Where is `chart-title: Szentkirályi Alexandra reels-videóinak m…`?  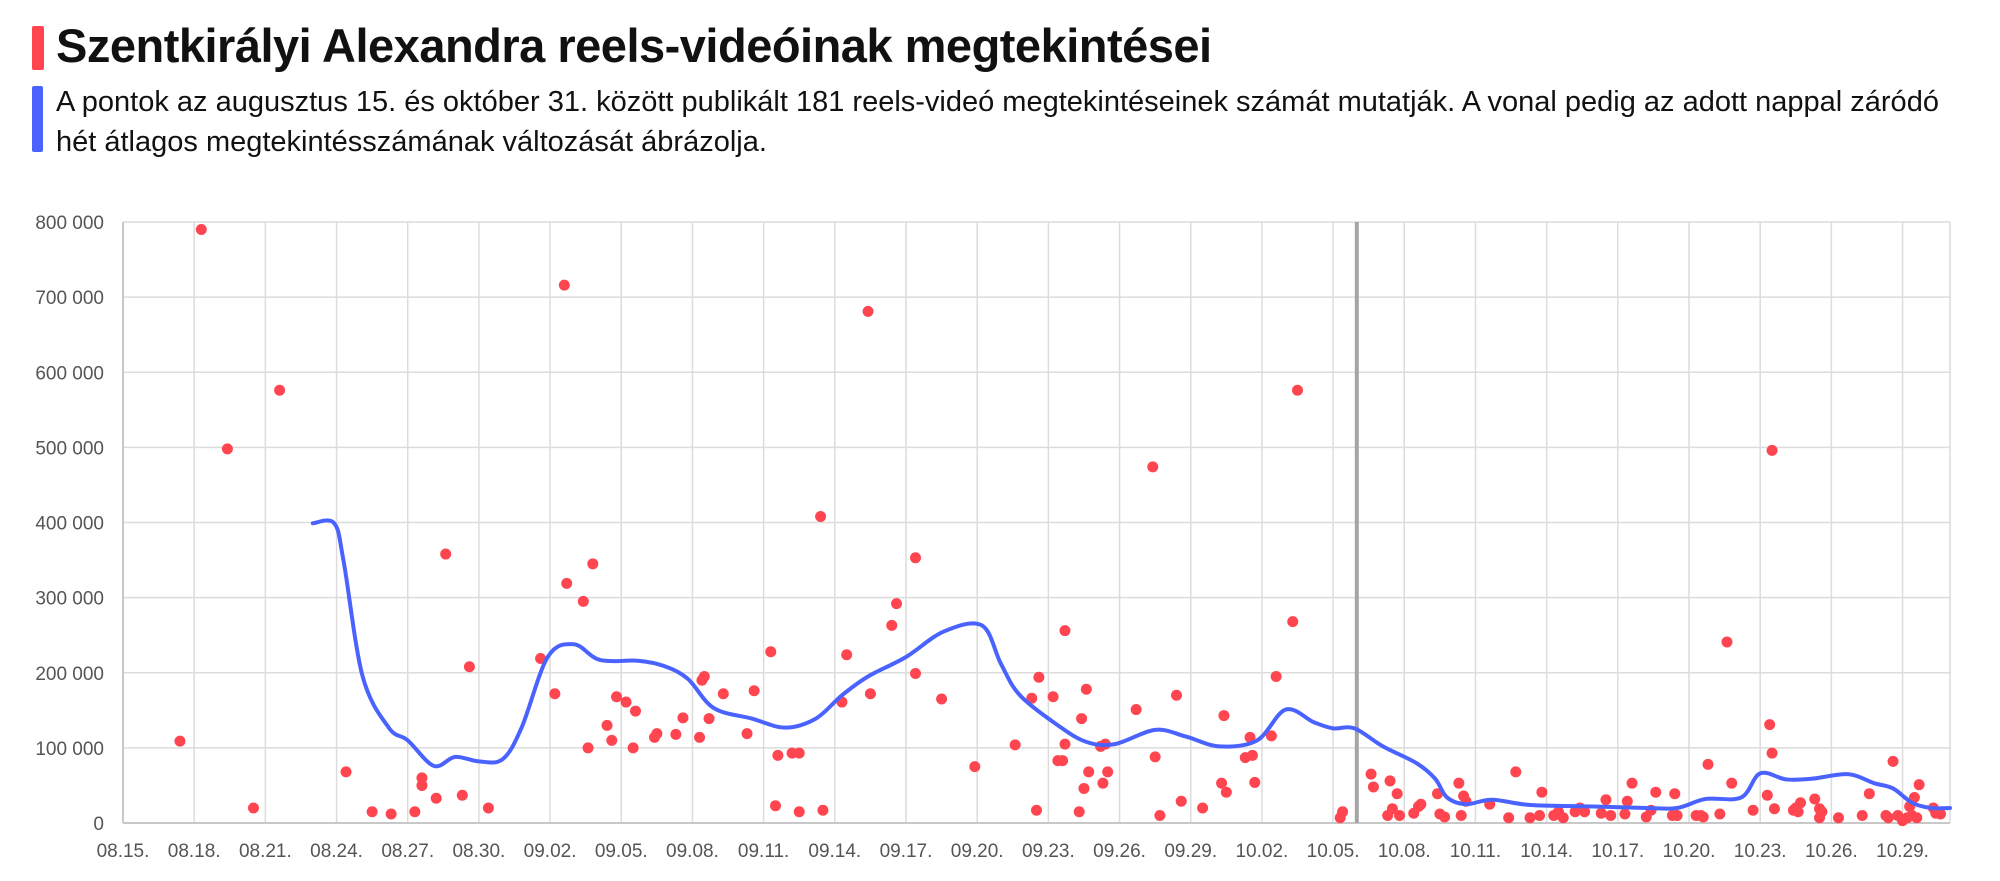 chart-title: Szentkirályi Alexandra reels-videóinak m… is located at coordinates (634, 45).